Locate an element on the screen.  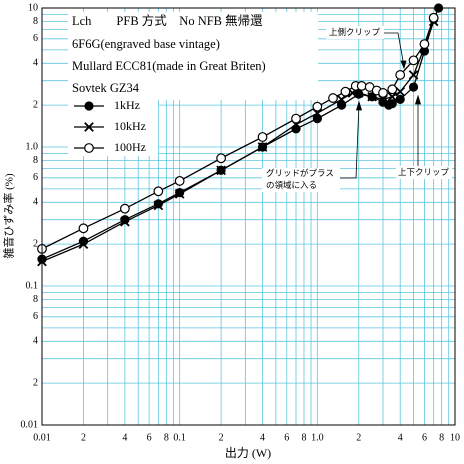
legend-label: 100Hz is located at coordinates (130, 147).